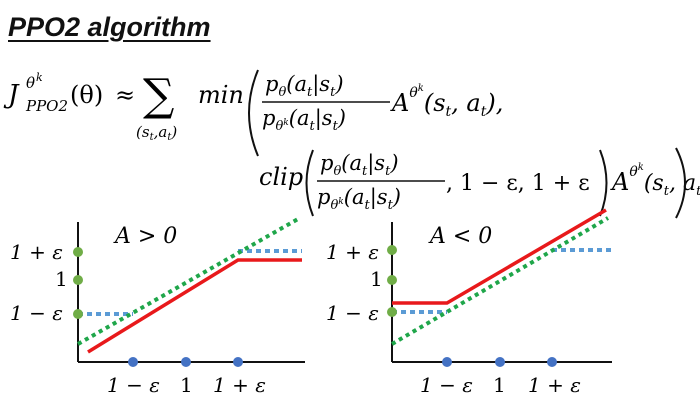  Describe the element at coordinates (359, 199) in the screenshot. I see `formula-clip-denominator: pθk(at|st)` at that location.